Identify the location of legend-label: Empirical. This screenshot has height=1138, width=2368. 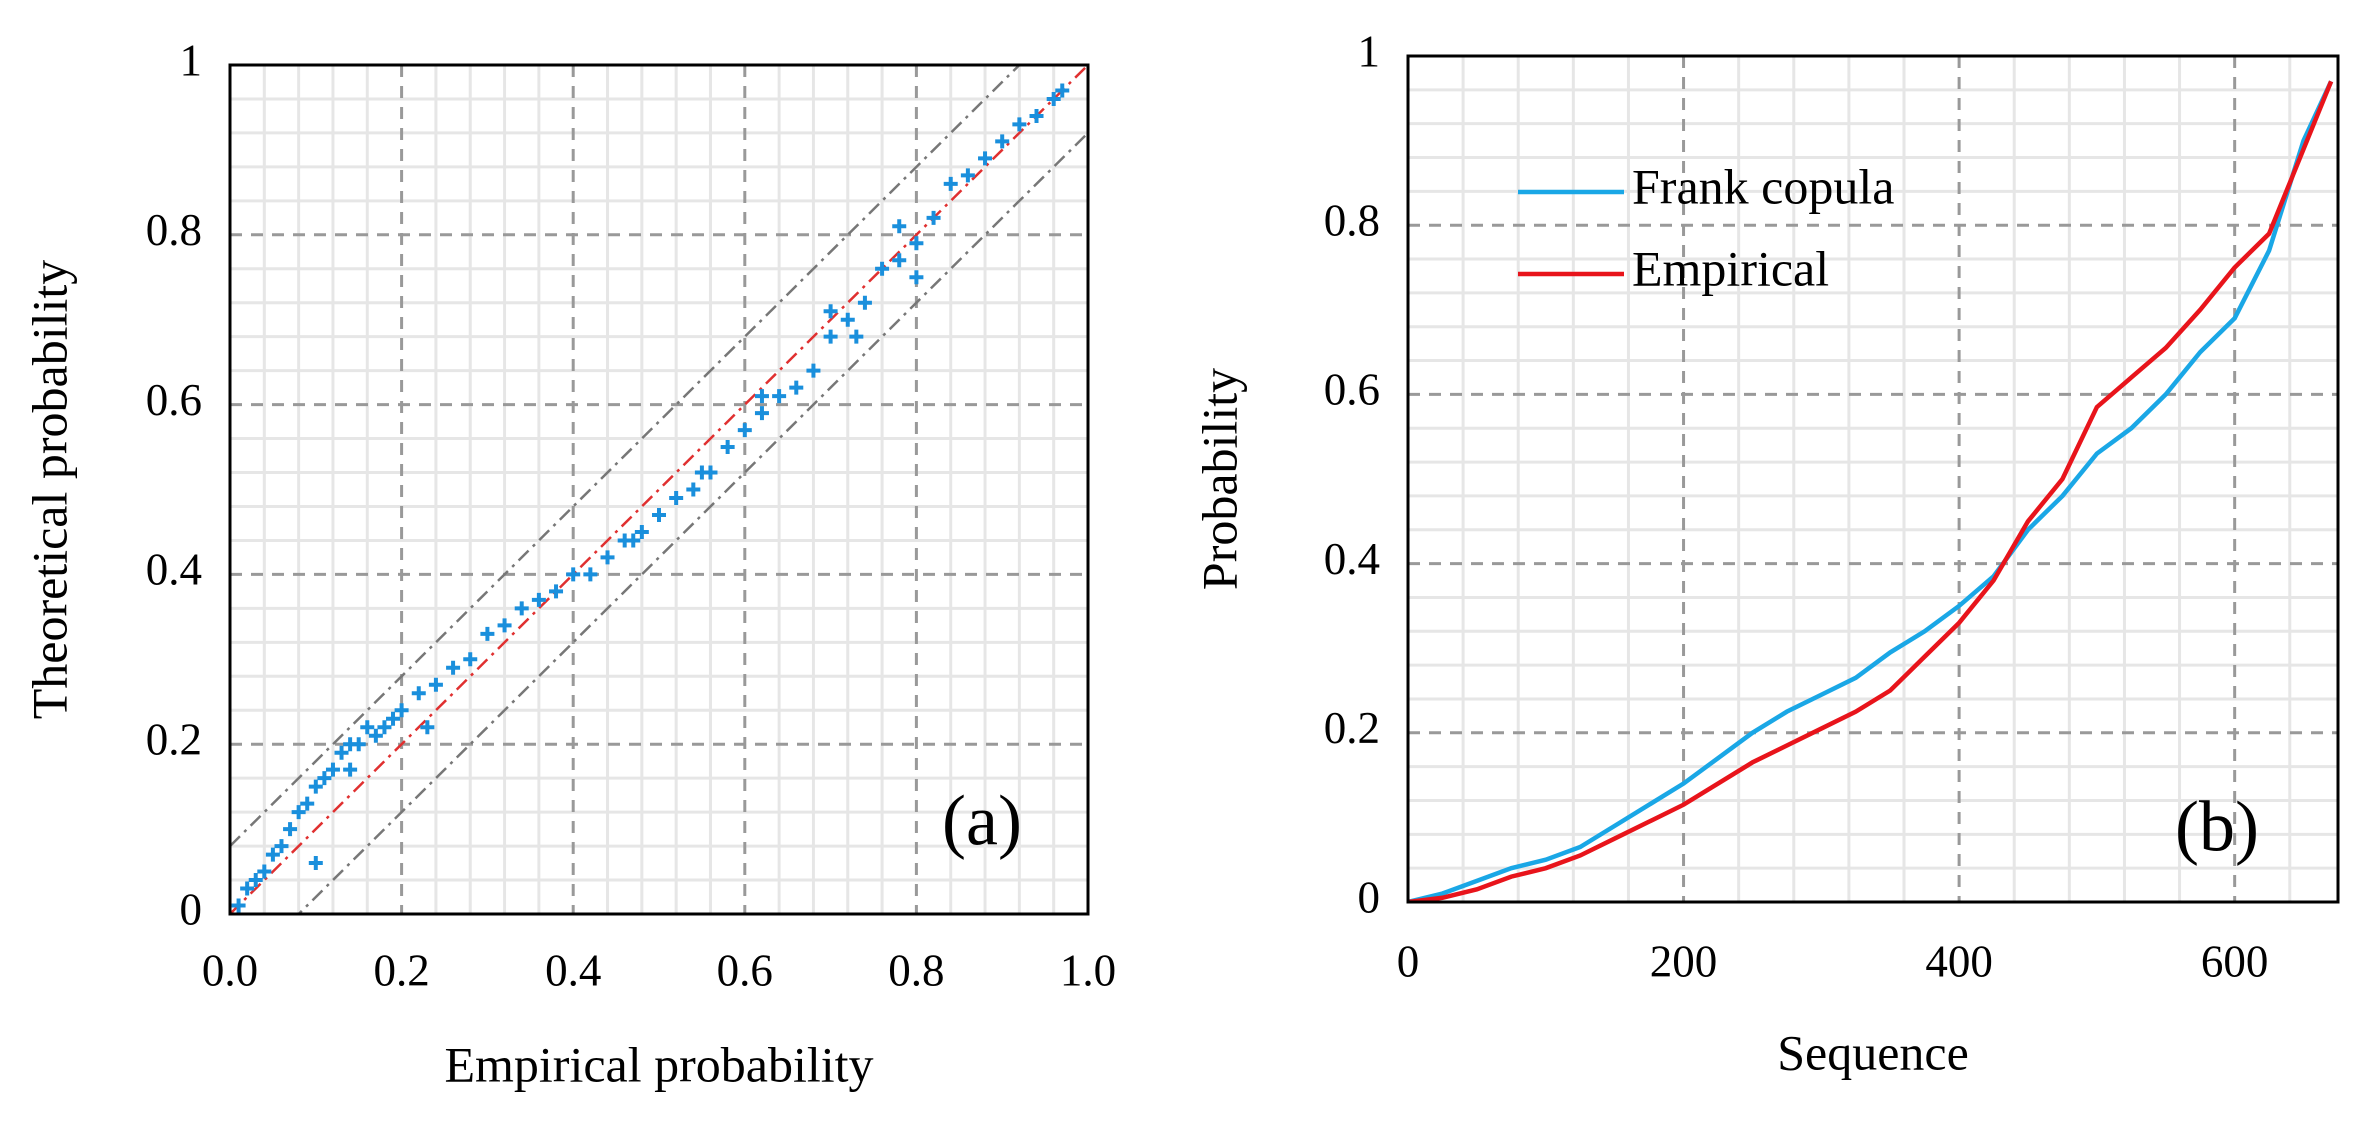
(1730, 268).